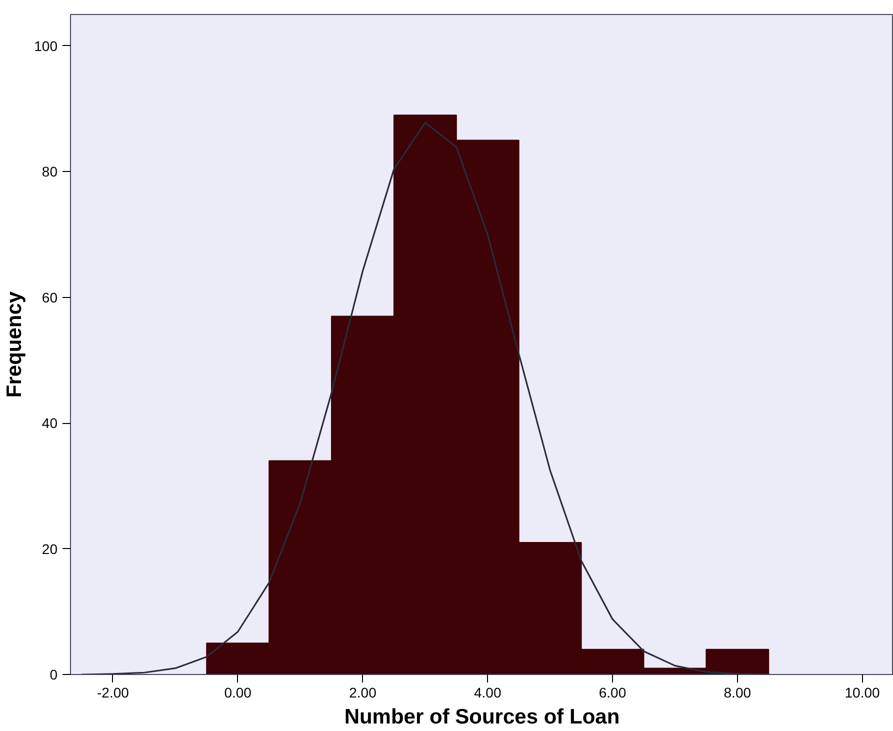  Describe the element at coordinates (46, 46) in the screenshot. I see `y-tick-label: 100` at that location.